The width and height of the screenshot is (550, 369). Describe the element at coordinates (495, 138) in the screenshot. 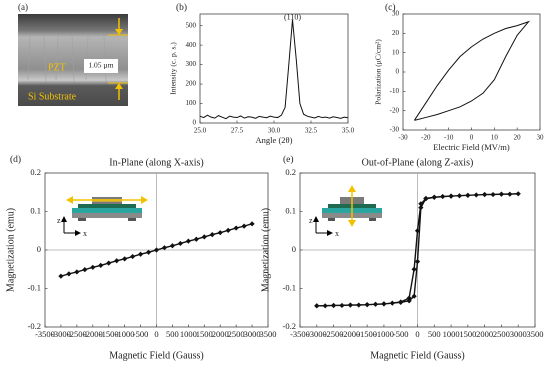

I see `x-tick-label: 10` at that location.